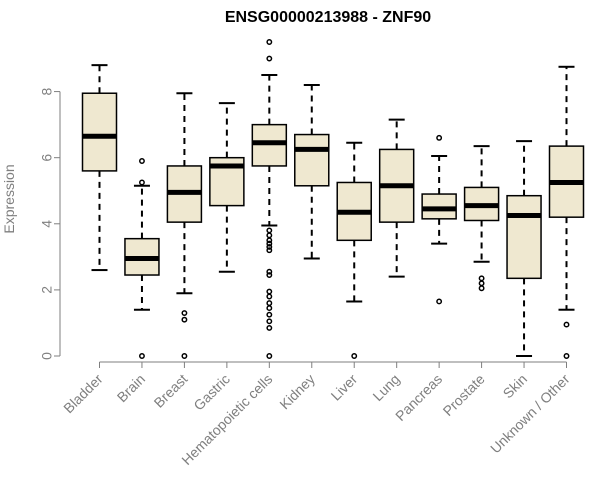  What do you see at coordinates (47, 224) in the screenshot?
I see `y-tick-label: 4` at bounding box center [47, 224].